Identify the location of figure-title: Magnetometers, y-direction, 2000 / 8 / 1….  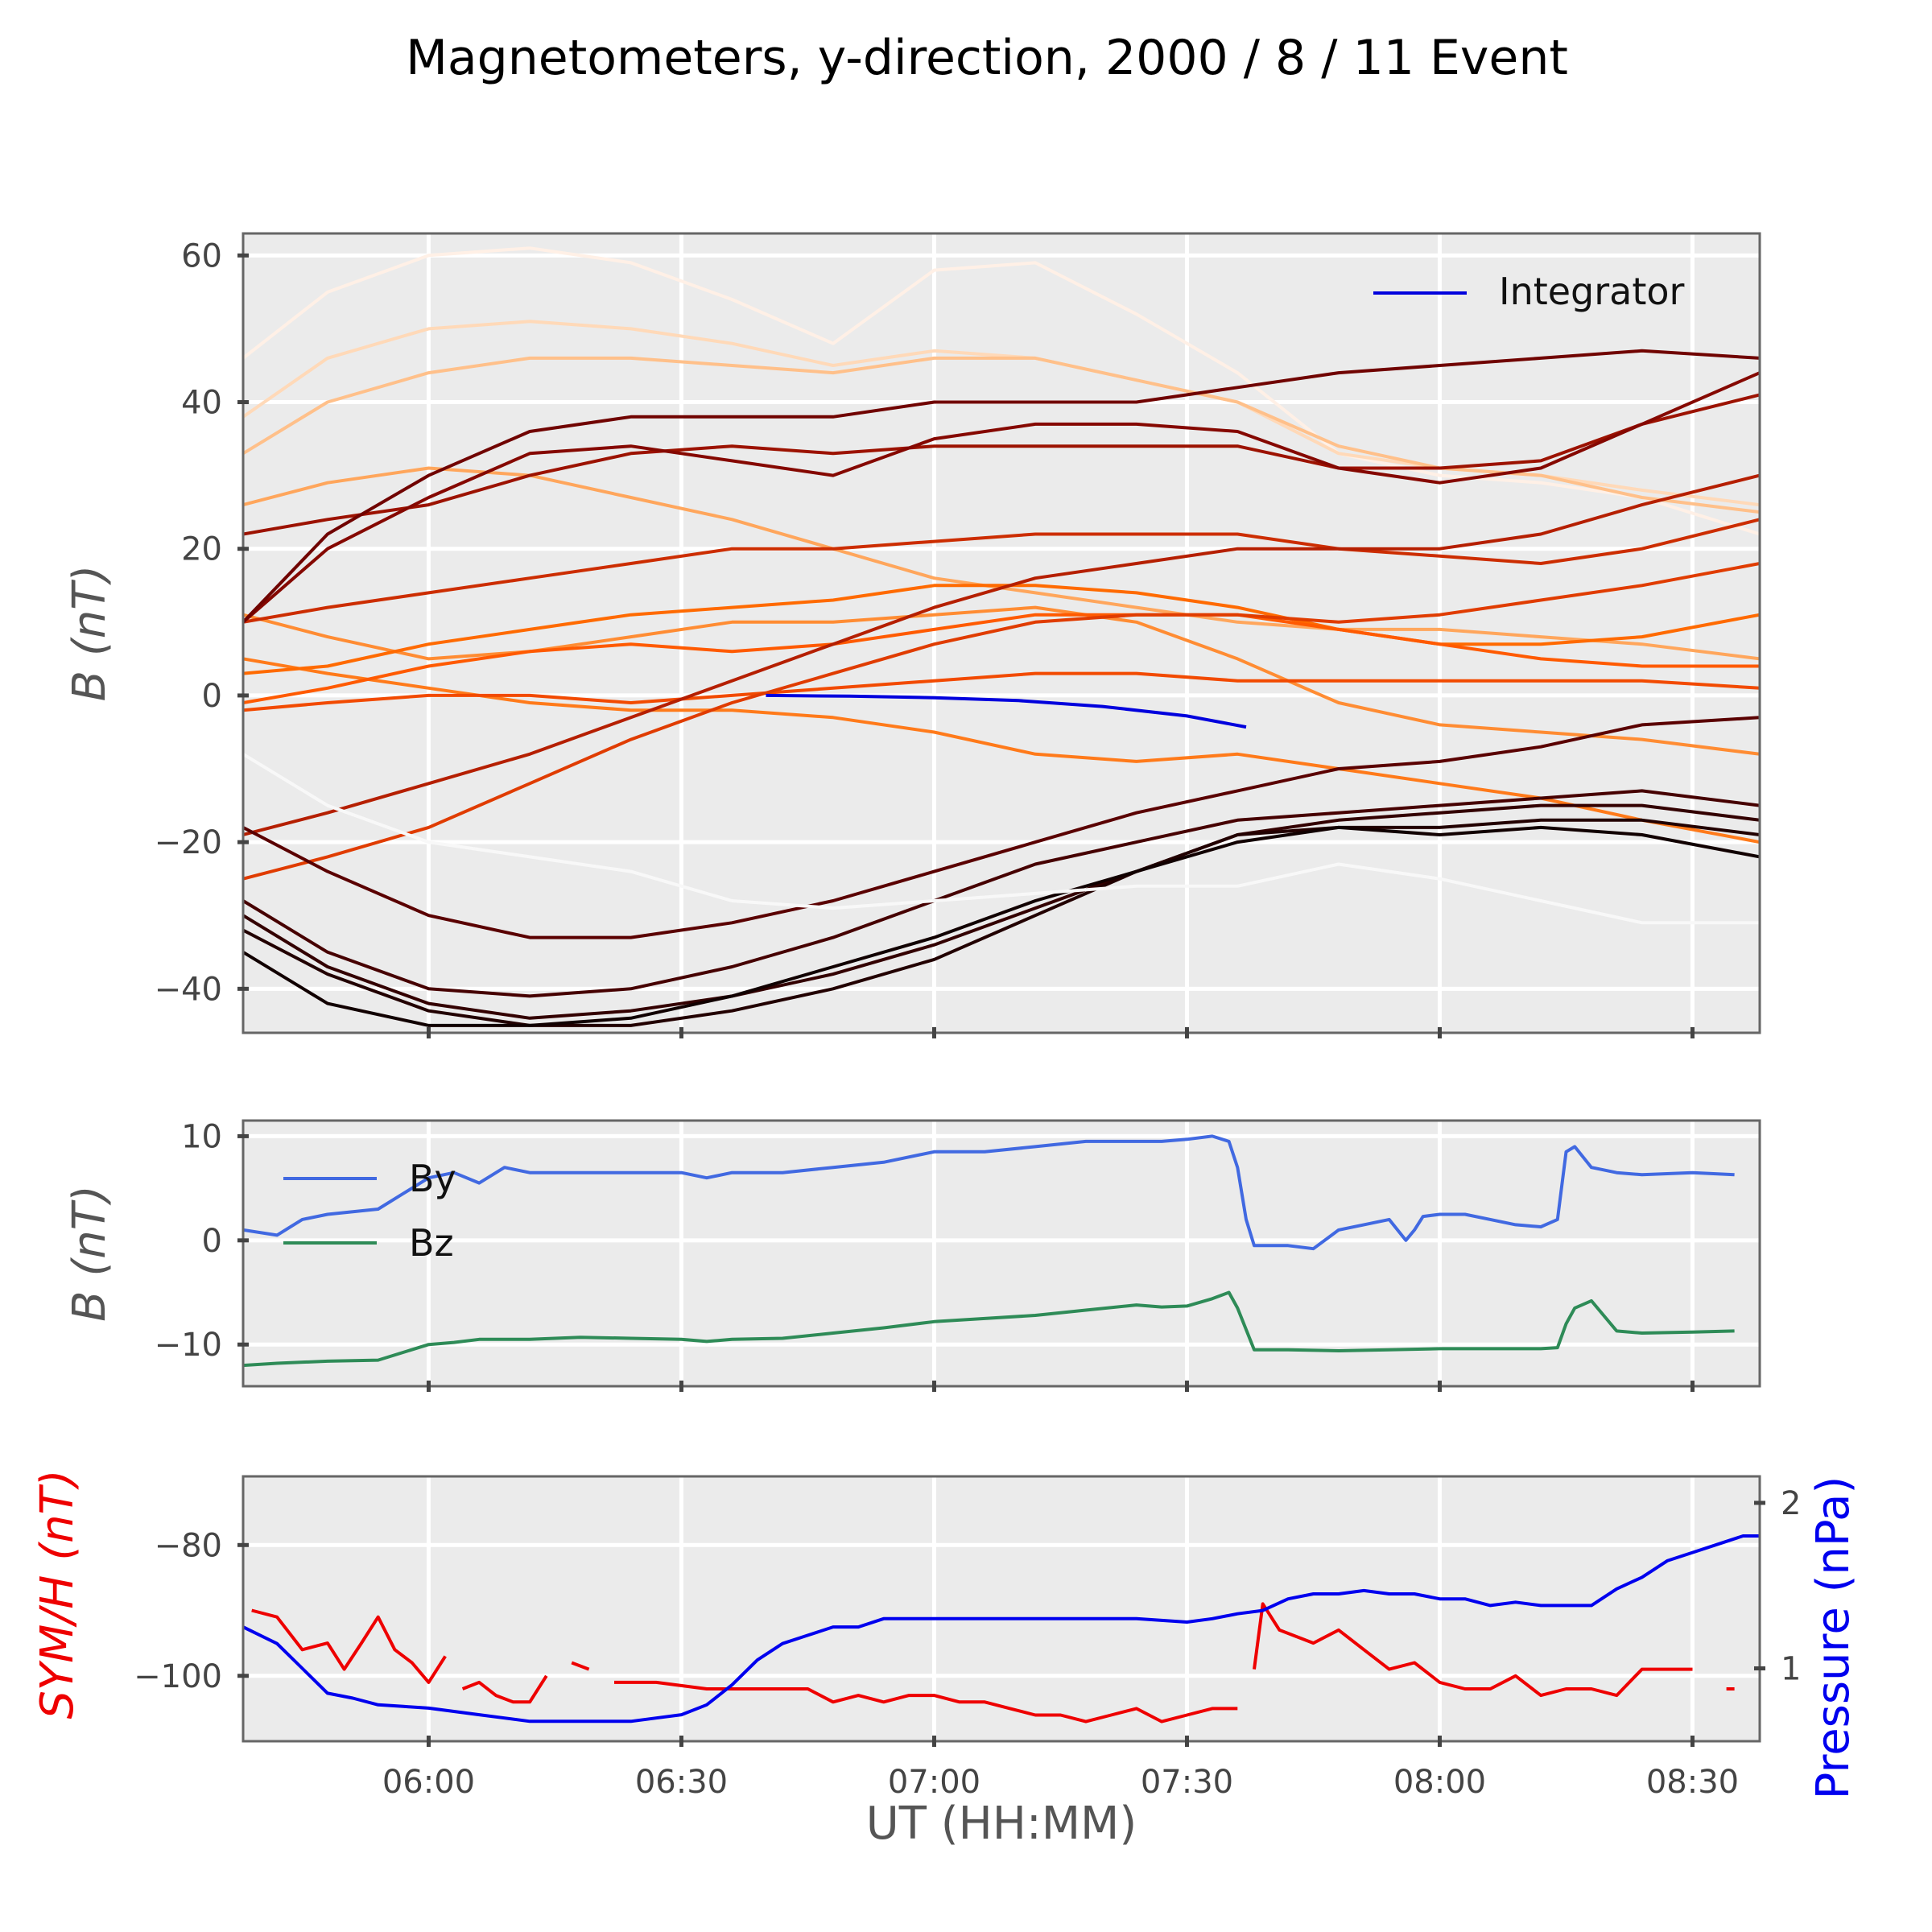
(987, 58).